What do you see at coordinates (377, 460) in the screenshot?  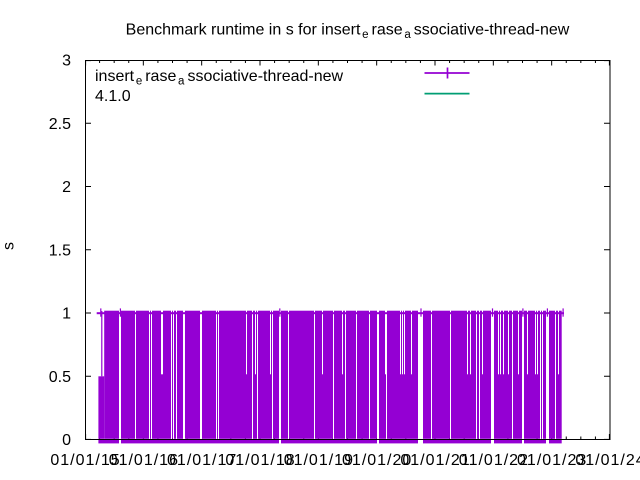 I see `svg-text: 01/01/20` at bounding box center [377, 460].